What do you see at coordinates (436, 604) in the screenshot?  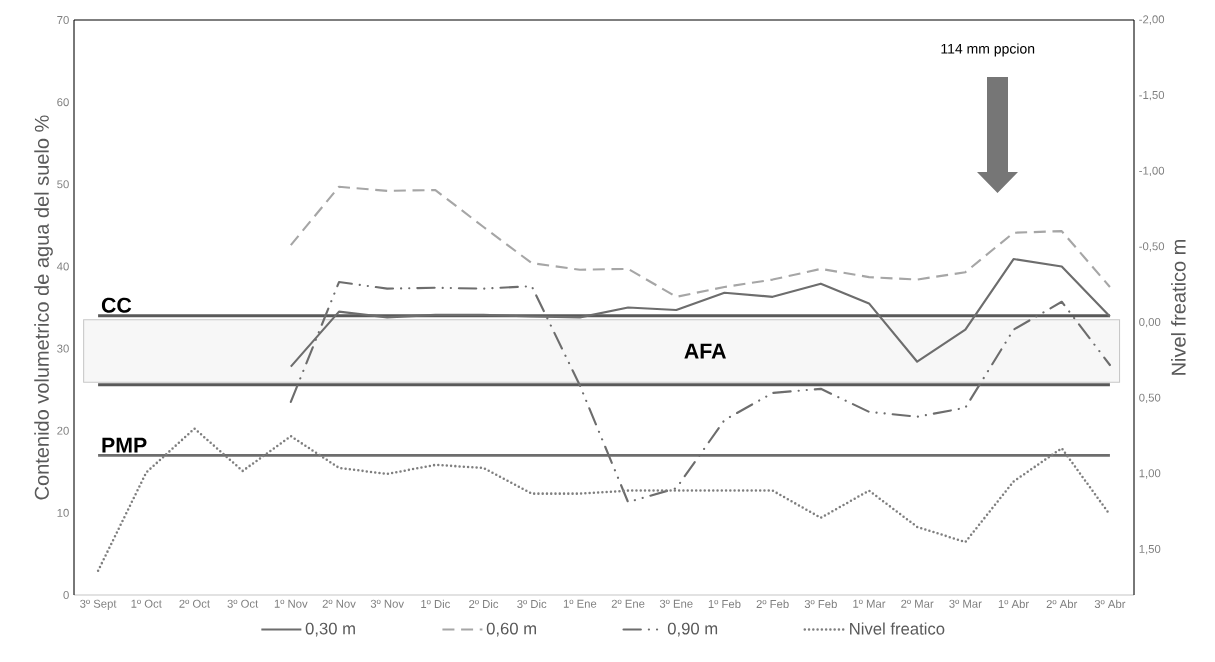 I see `x-tick-label: 1º Dic` at bounding box center [436, 604].